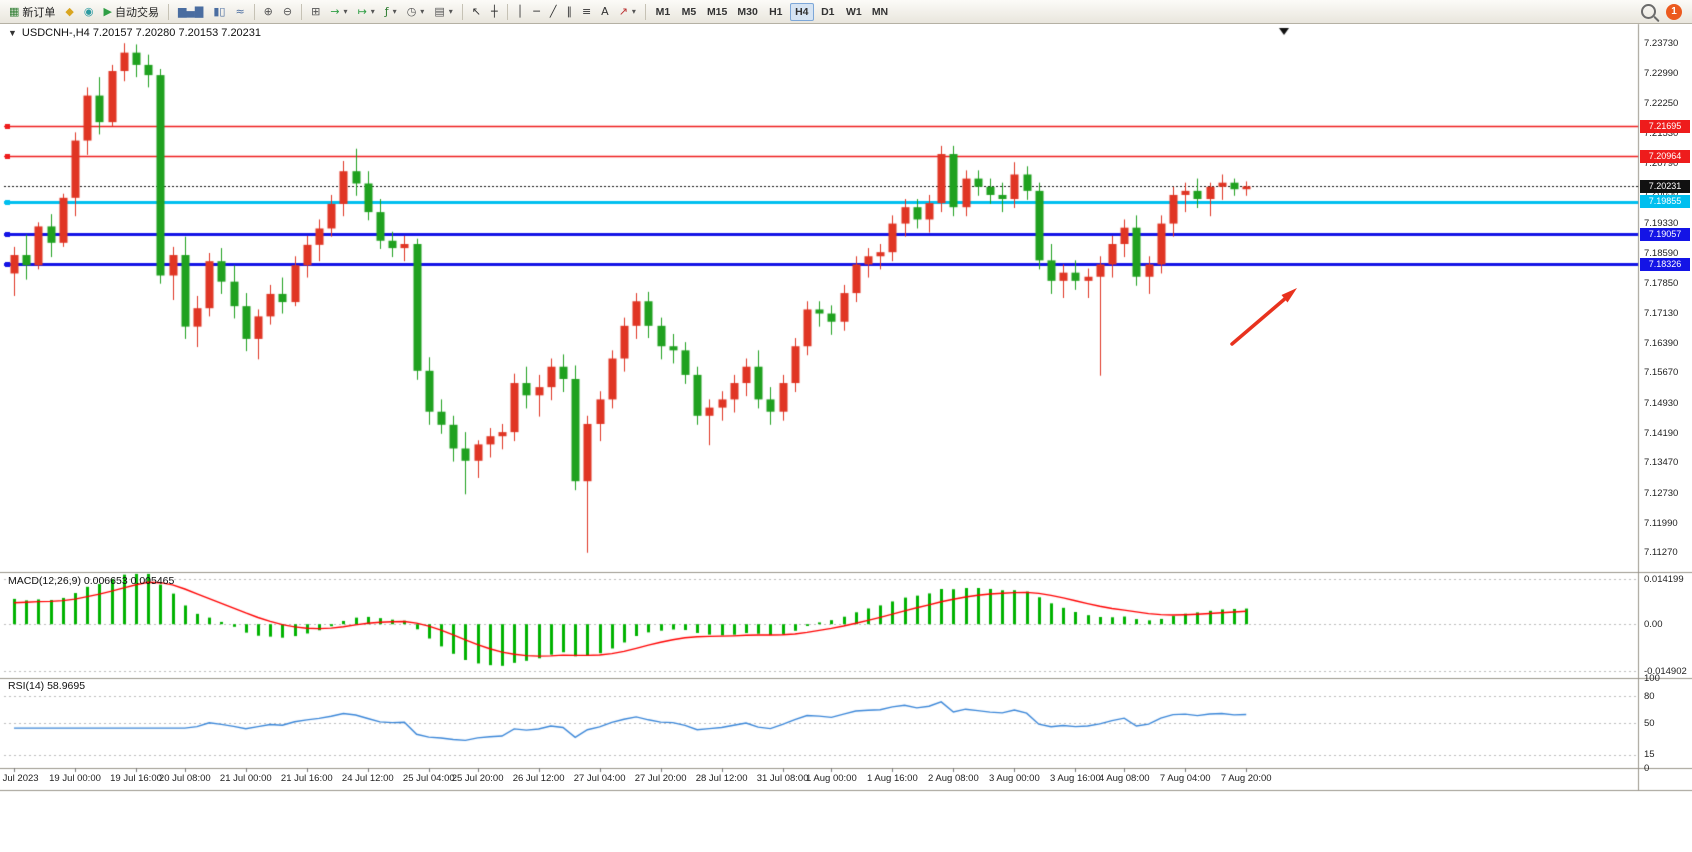 The height and width of the screenshot is (852, 1692). Describe the element at coordinates (268, 12) in the screenshot. I see `zoom-in-button: ⊕` at that location.